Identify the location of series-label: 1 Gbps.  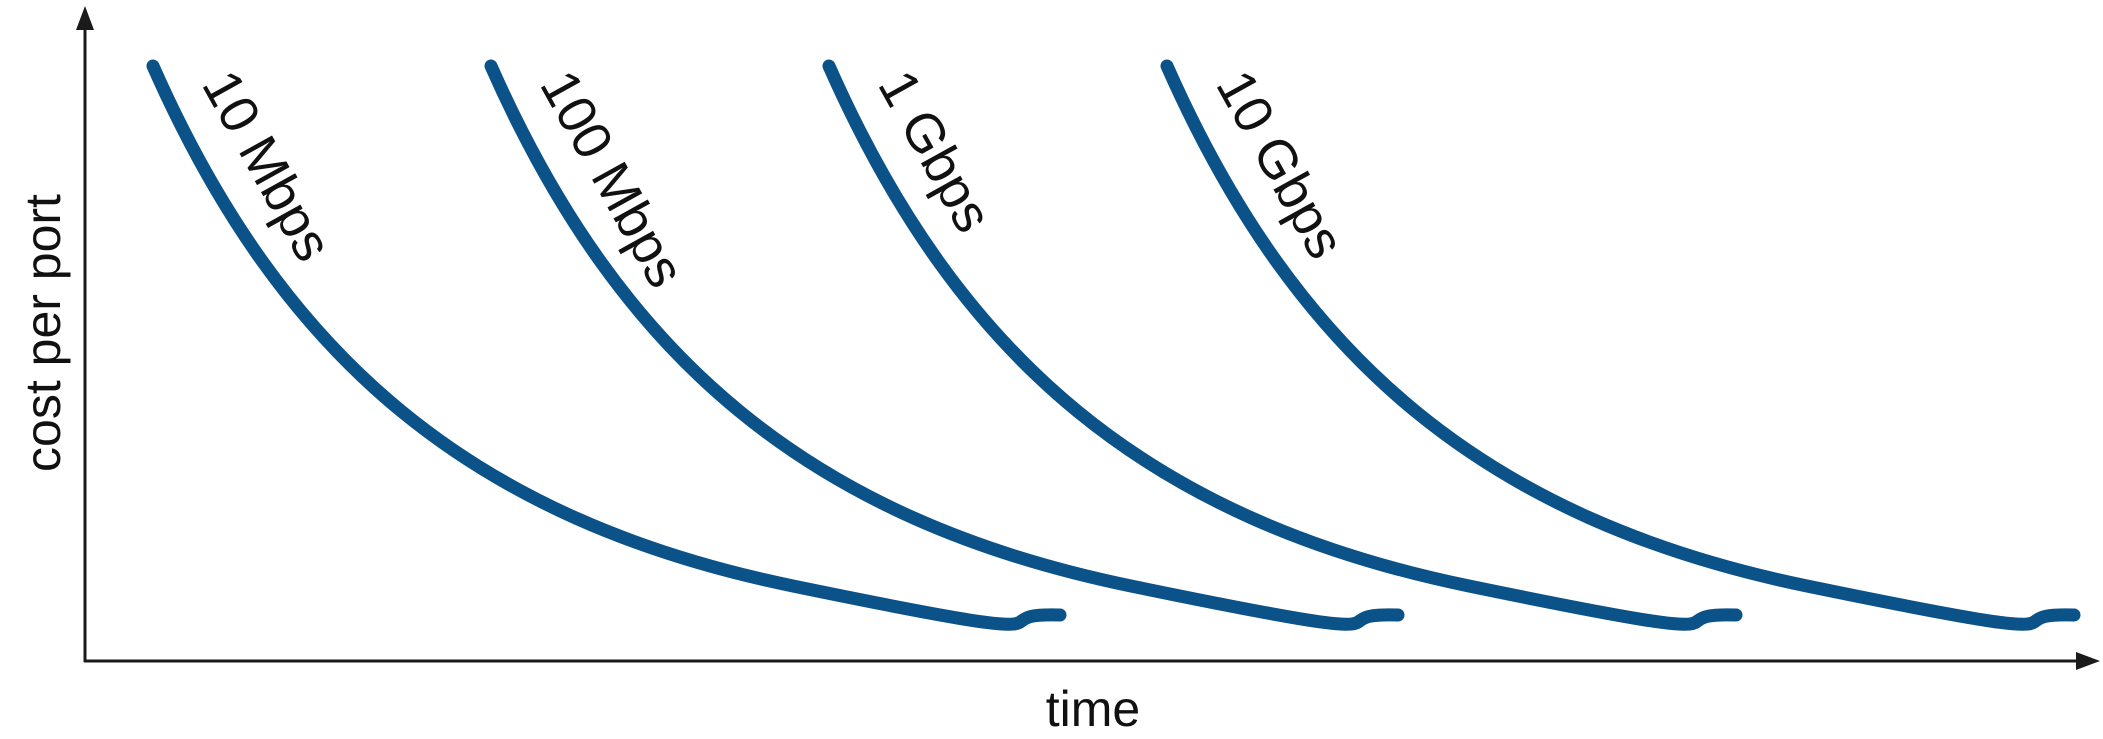
(935, 151).